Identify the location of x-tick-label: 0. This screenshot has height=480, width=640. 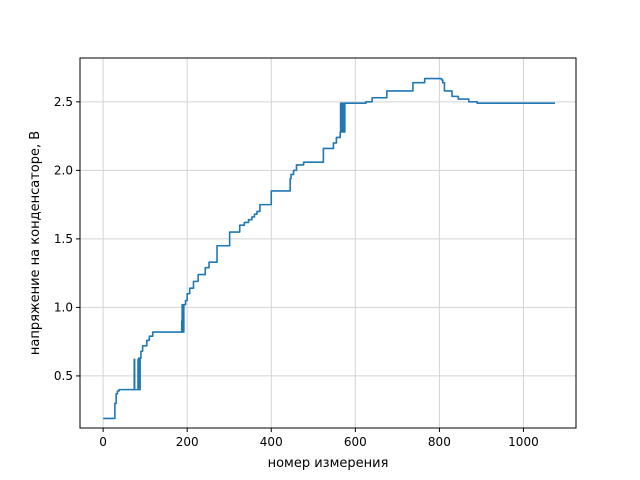
(103, 442).